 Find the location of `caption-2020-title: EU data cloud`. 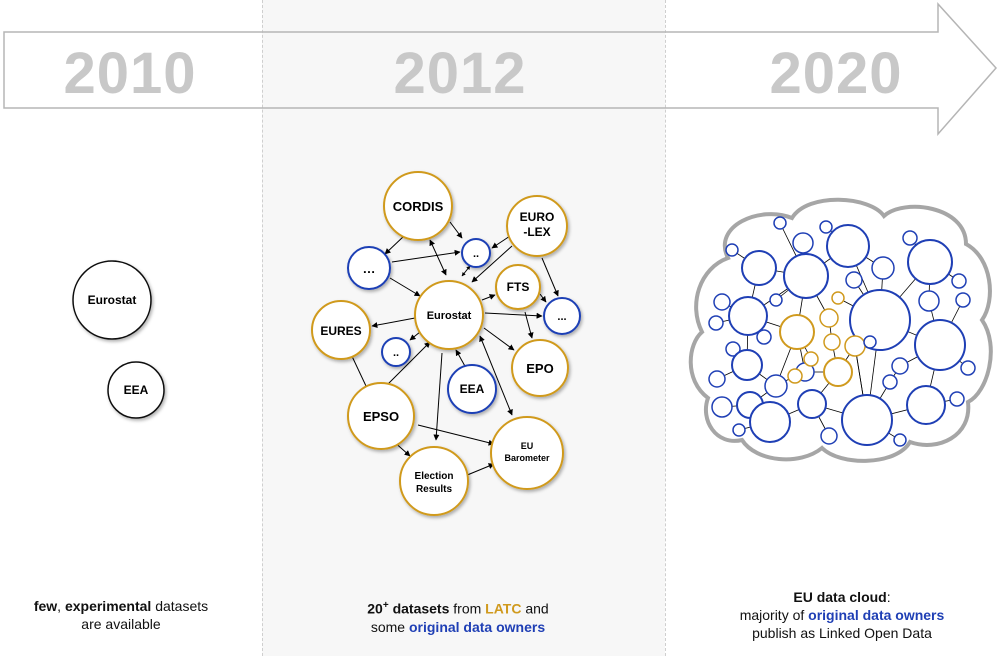

caption-2020-title: EU data cloud is located at coordinates (840, 597).